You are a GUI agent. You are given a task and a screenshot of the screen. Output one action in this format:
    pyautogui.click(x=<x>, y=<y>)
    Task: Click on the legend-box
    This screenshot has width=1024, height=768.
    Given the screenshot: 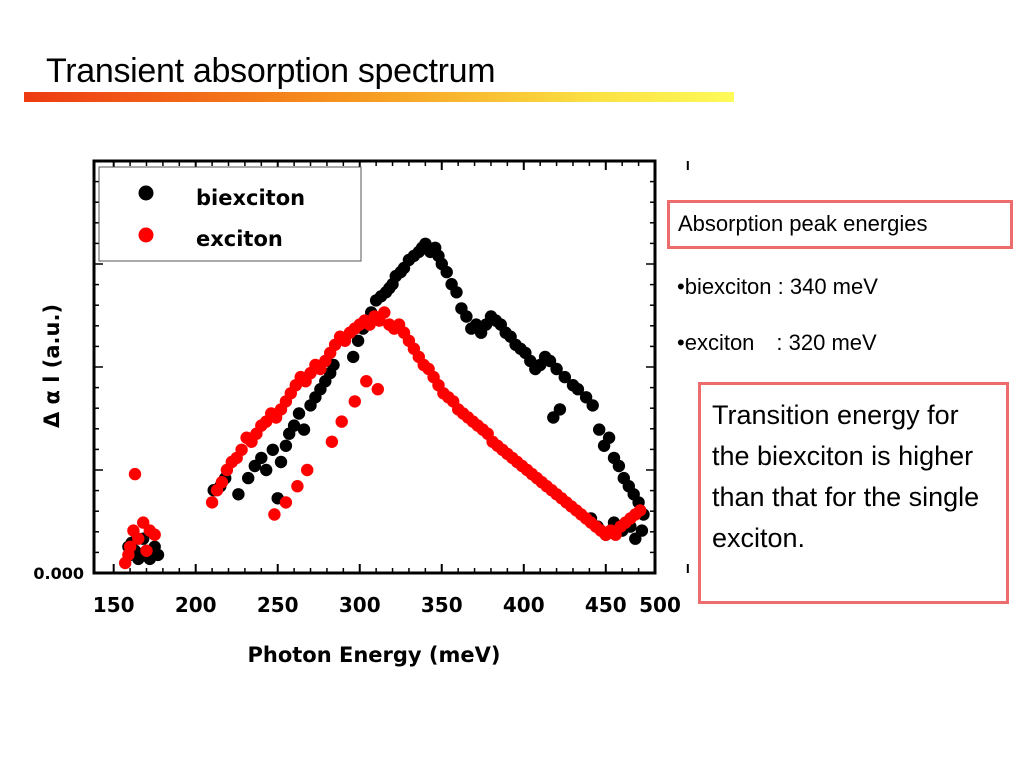 What is the action you would take?
    pyautogui.click(x=230, y=214)
    